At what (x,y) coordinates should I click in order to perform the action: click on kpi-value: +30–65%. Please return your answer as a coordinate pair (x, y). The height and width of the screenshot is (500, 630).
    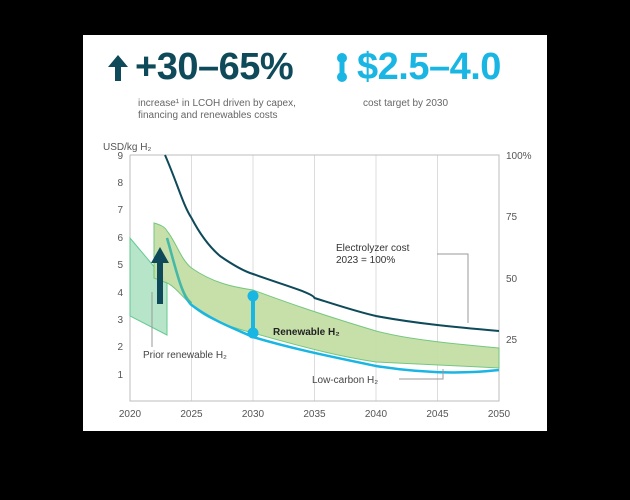
    Looking at the image, I should click on (214, 67).